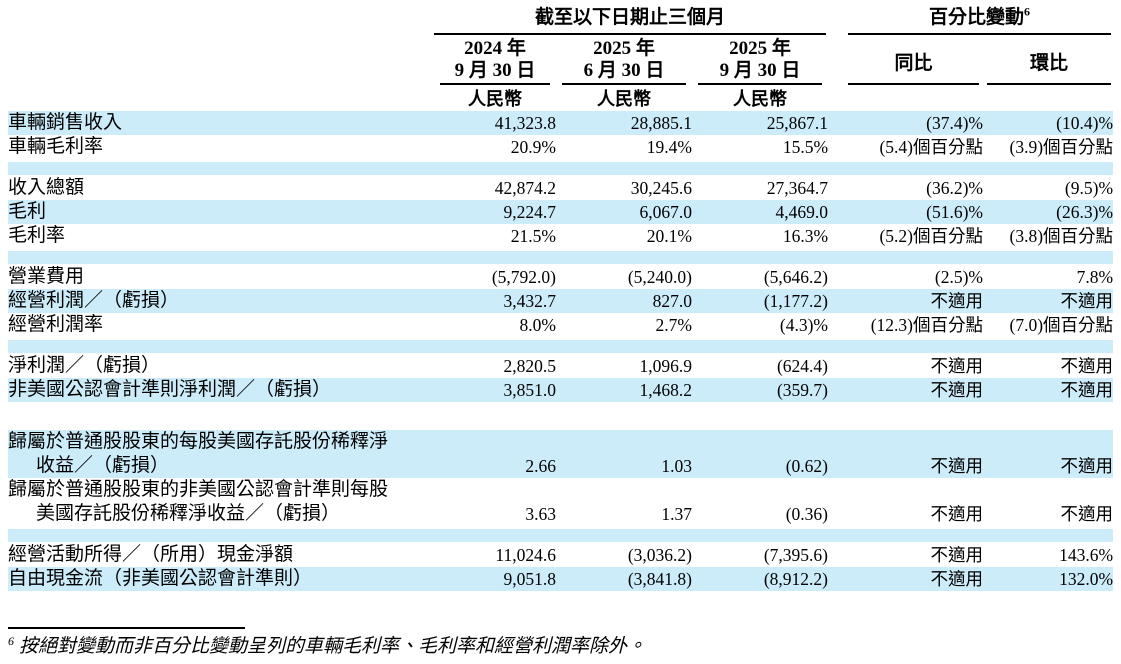  I want to click on group-header-change-label: 百分比變動, so click(977, 17).